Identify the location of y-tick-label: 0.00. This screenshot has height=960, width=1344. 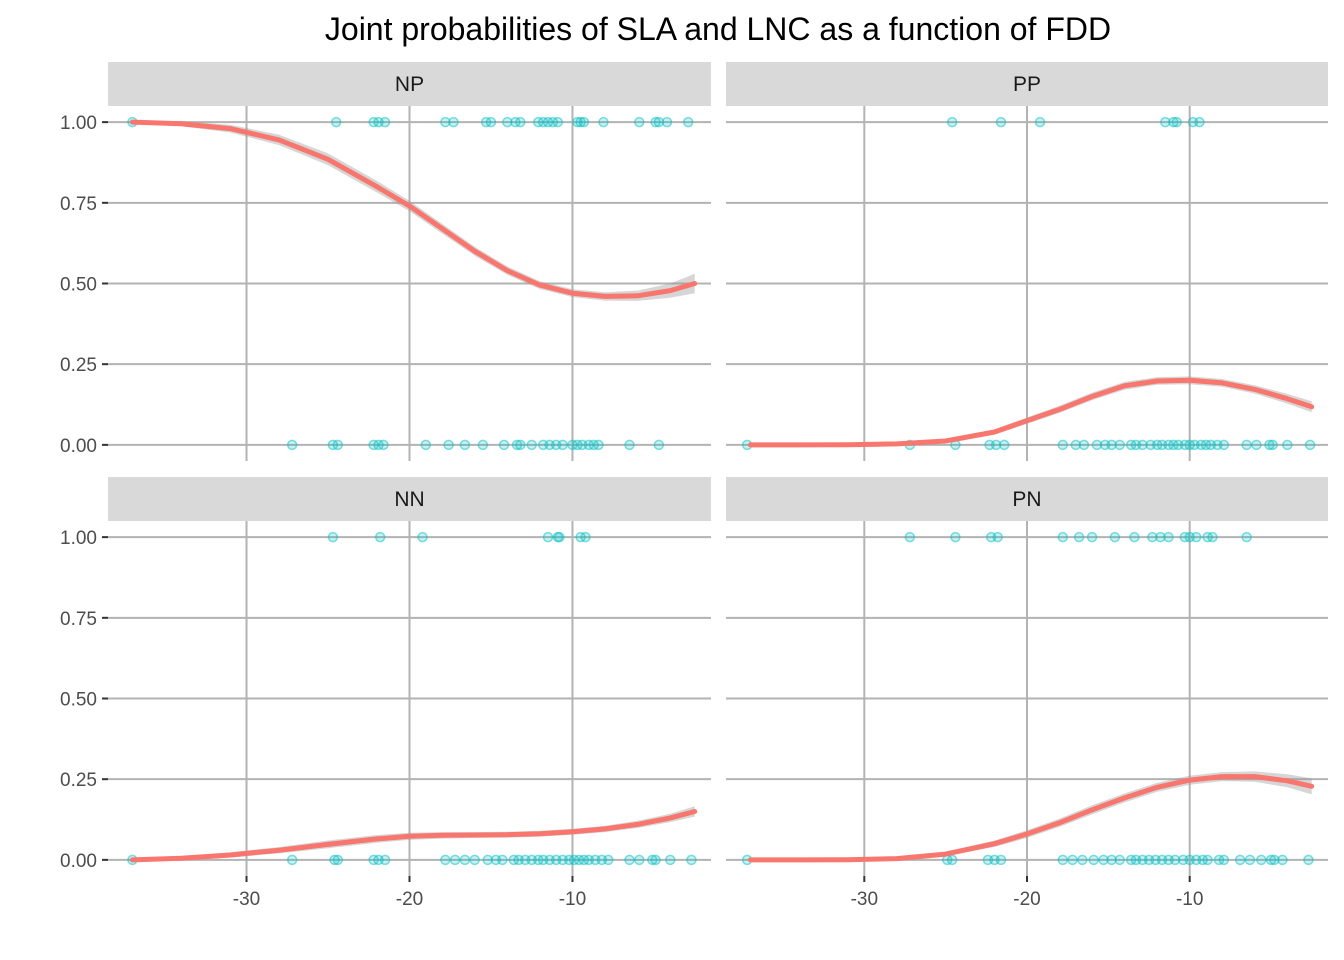
(78, 446).